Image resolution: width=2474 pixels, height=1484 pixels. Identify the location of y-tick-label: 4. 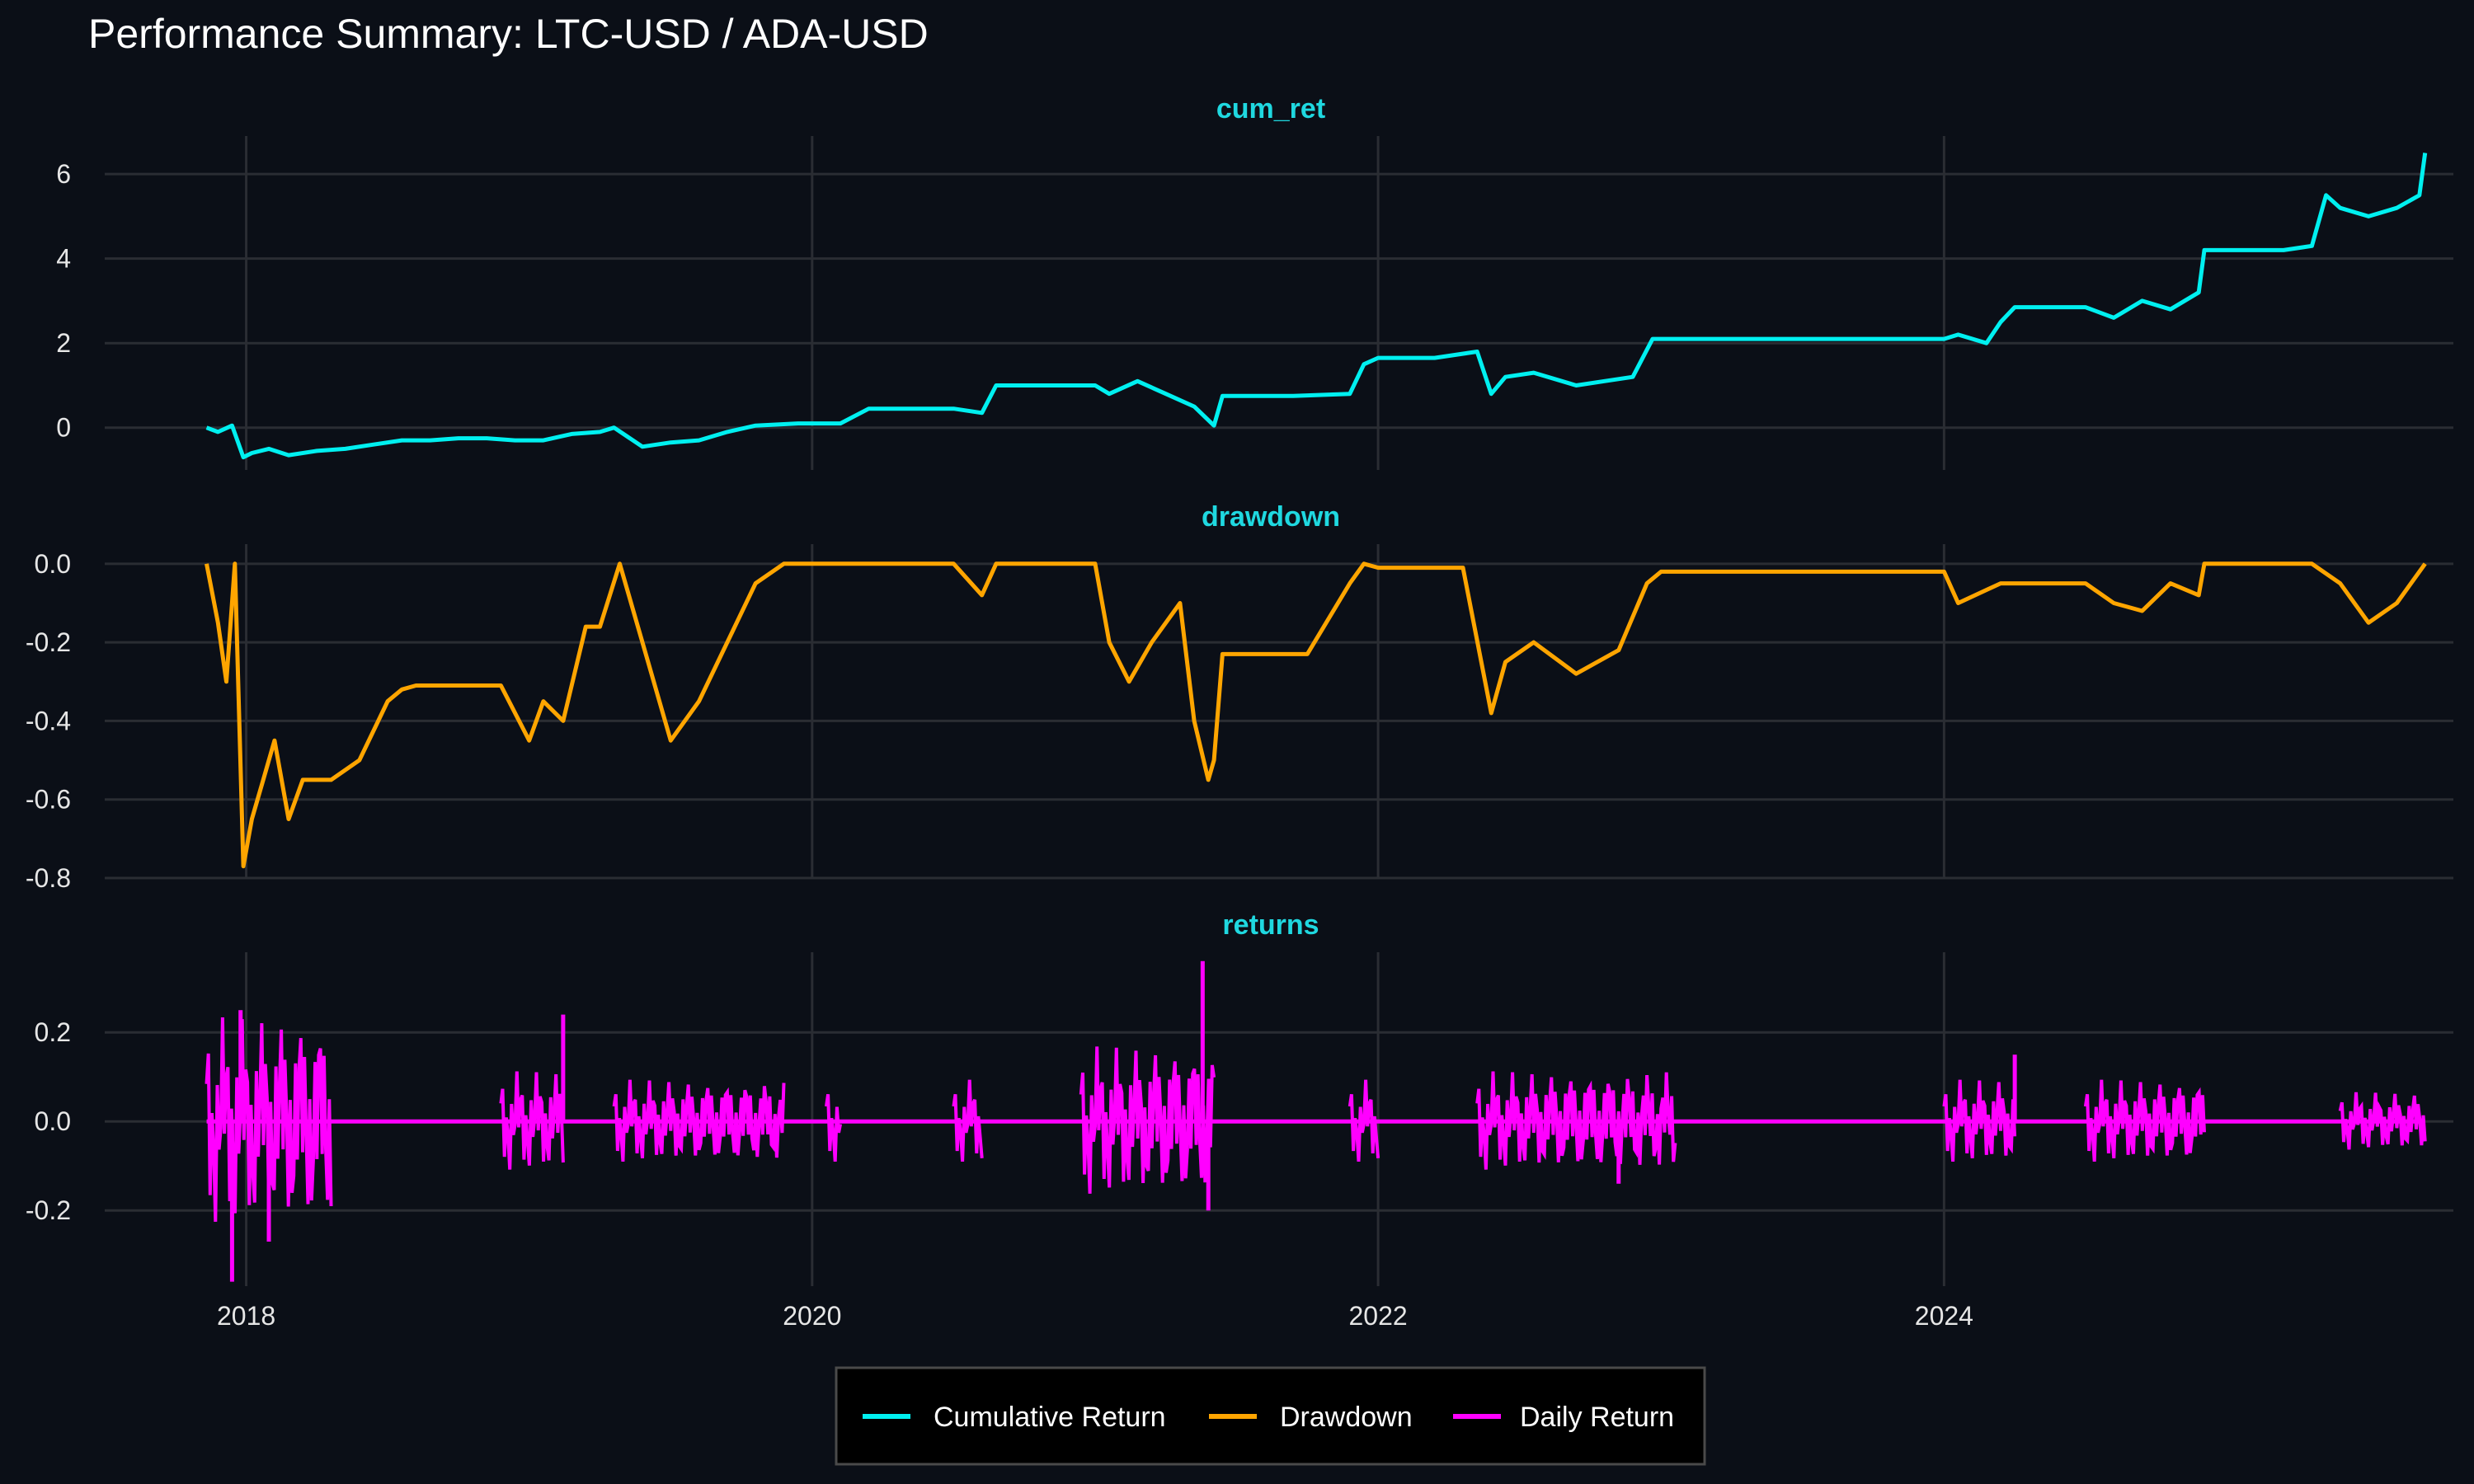
(63, 259).